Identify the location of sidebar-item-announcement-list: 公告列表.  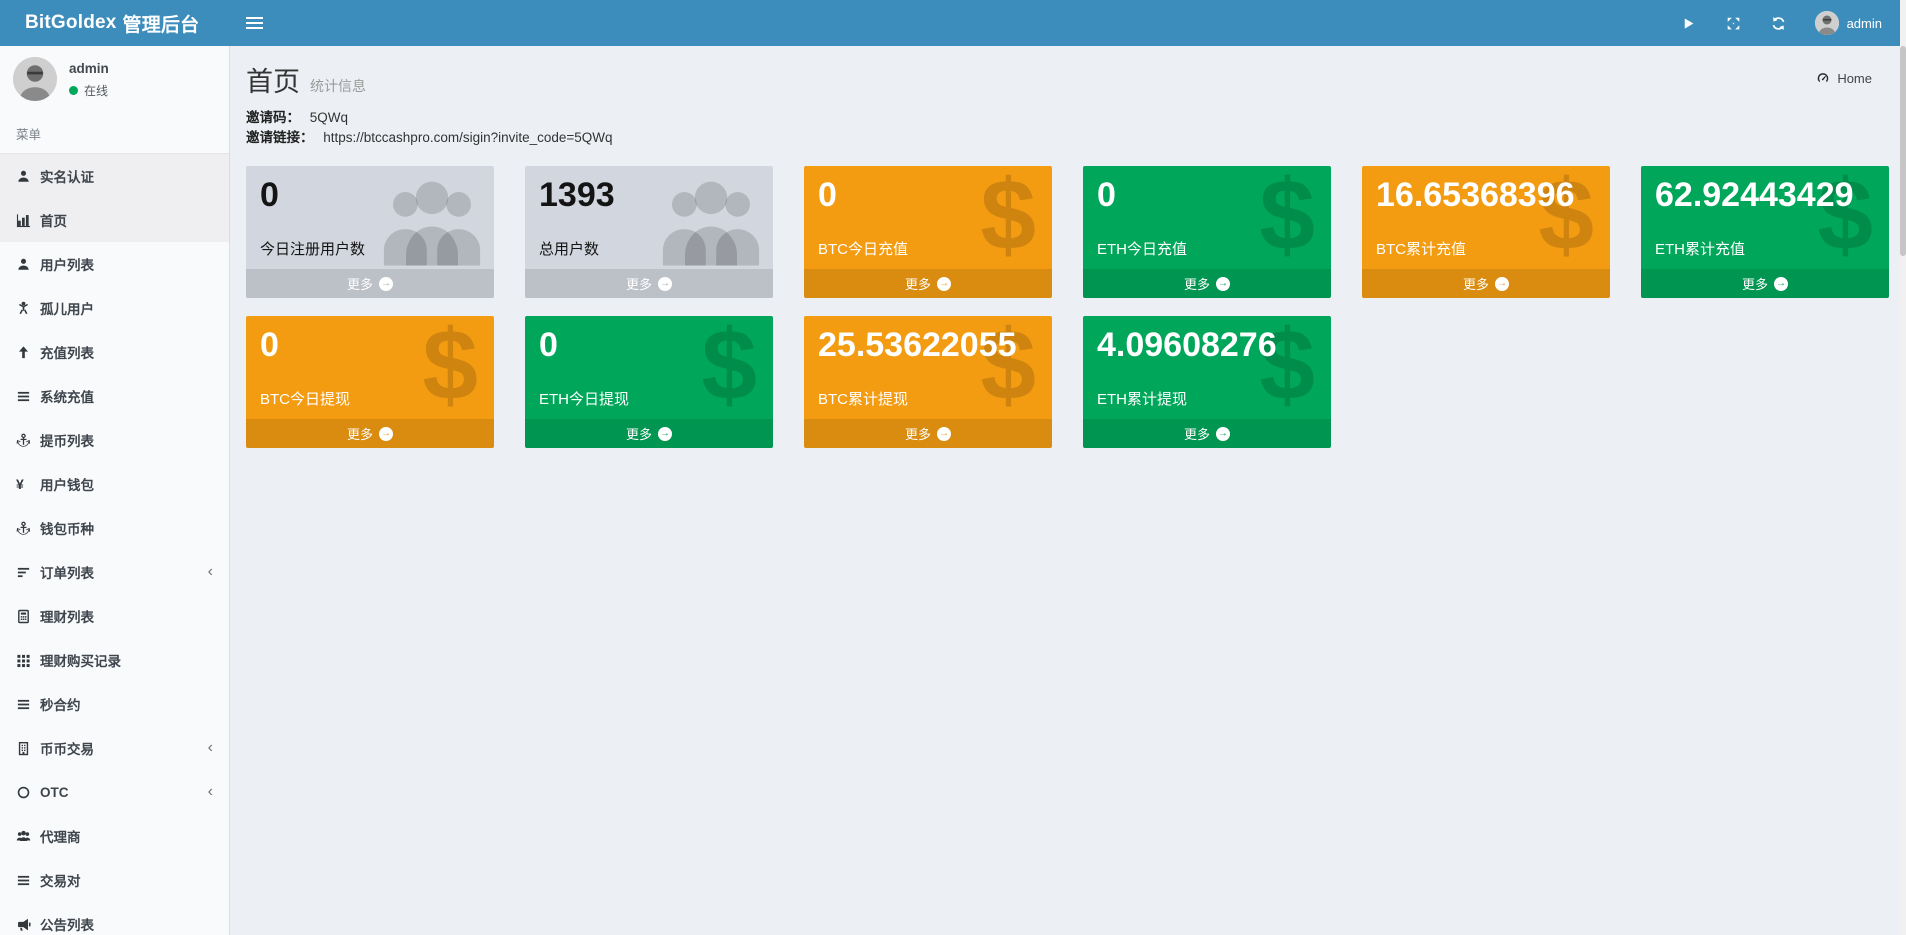
(114, 918).